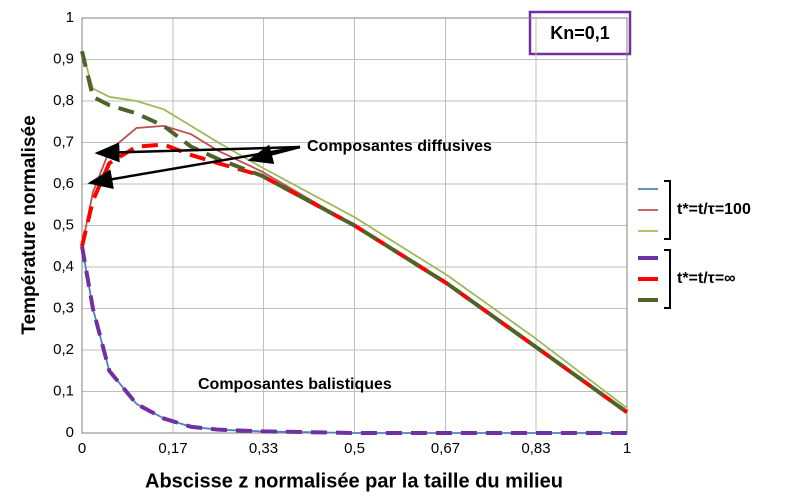 This screenshot has width=811, height=498. Describe the element at coordinates (63, 141) in the screenshot. I see `y-tick-label: 0,7` at that location.